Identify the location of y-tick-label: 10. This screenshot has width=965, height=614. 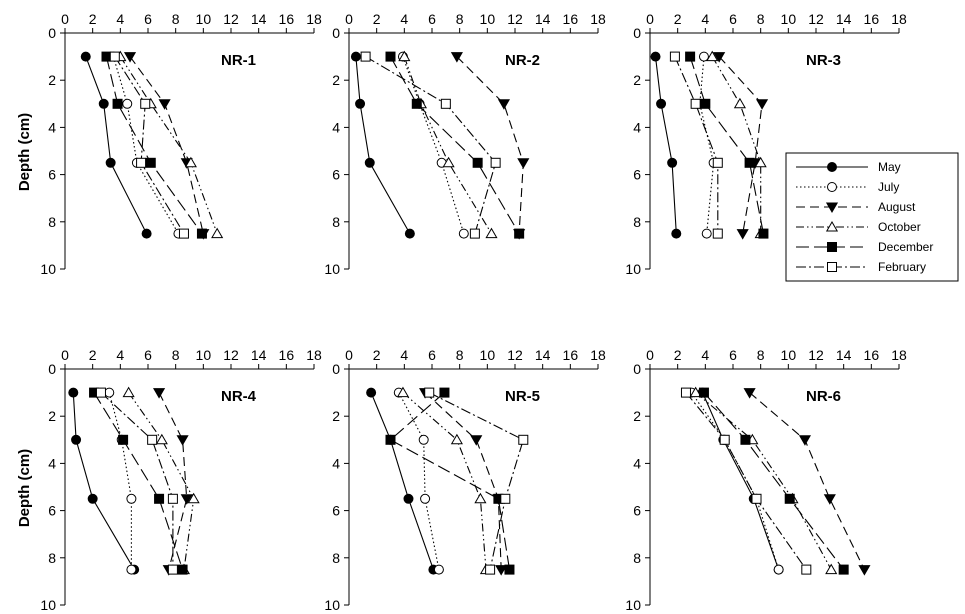
(633, 269).